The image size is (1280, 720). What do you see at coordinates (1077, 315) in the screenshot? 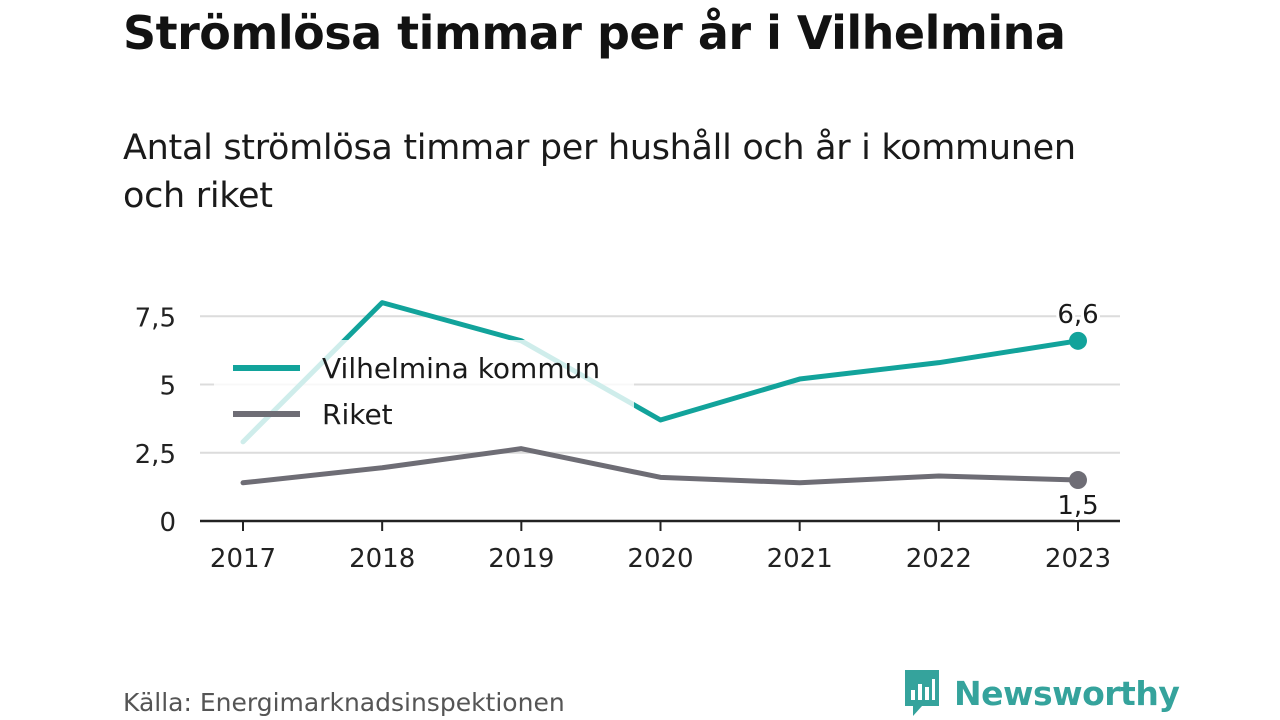
I see `end-value-label: 6,6` at bounding box center [1077, 315].